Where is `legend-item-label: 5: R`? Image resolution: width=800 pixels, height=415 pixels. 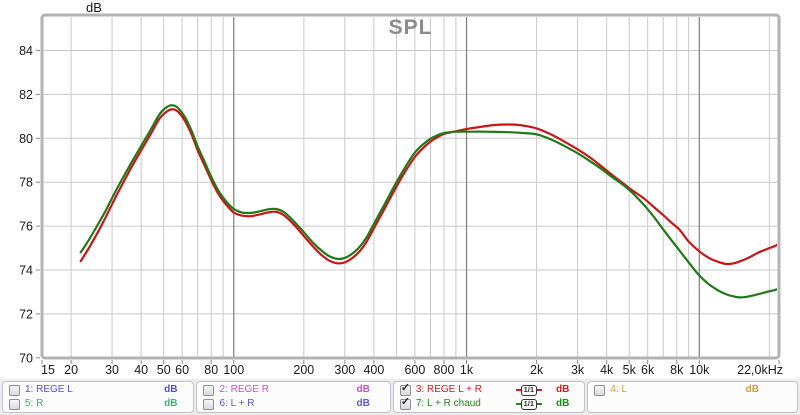 legend-item-label: 5: R is located at coordinates (34, 403).